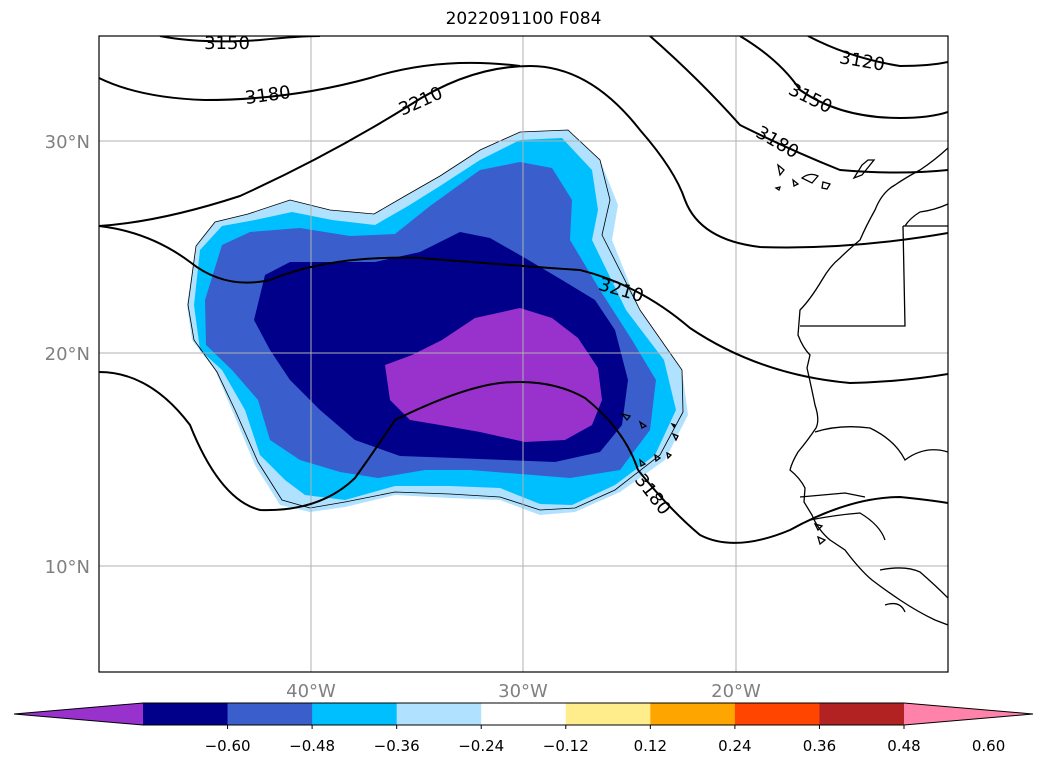 The image size is (1047, 765). I want to click on colorbar-extend-low, so click(78, 714).